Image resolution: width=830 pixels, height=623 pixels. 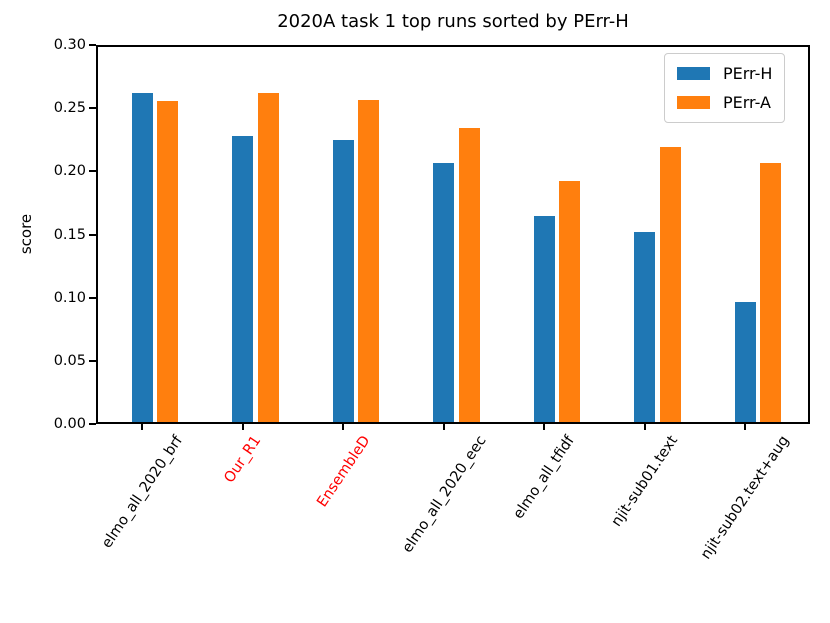 What do you see at coordinates (69, 234) in the screenshot?
I see `y-tick-label: 0.15` at bounding box center [69, 234].